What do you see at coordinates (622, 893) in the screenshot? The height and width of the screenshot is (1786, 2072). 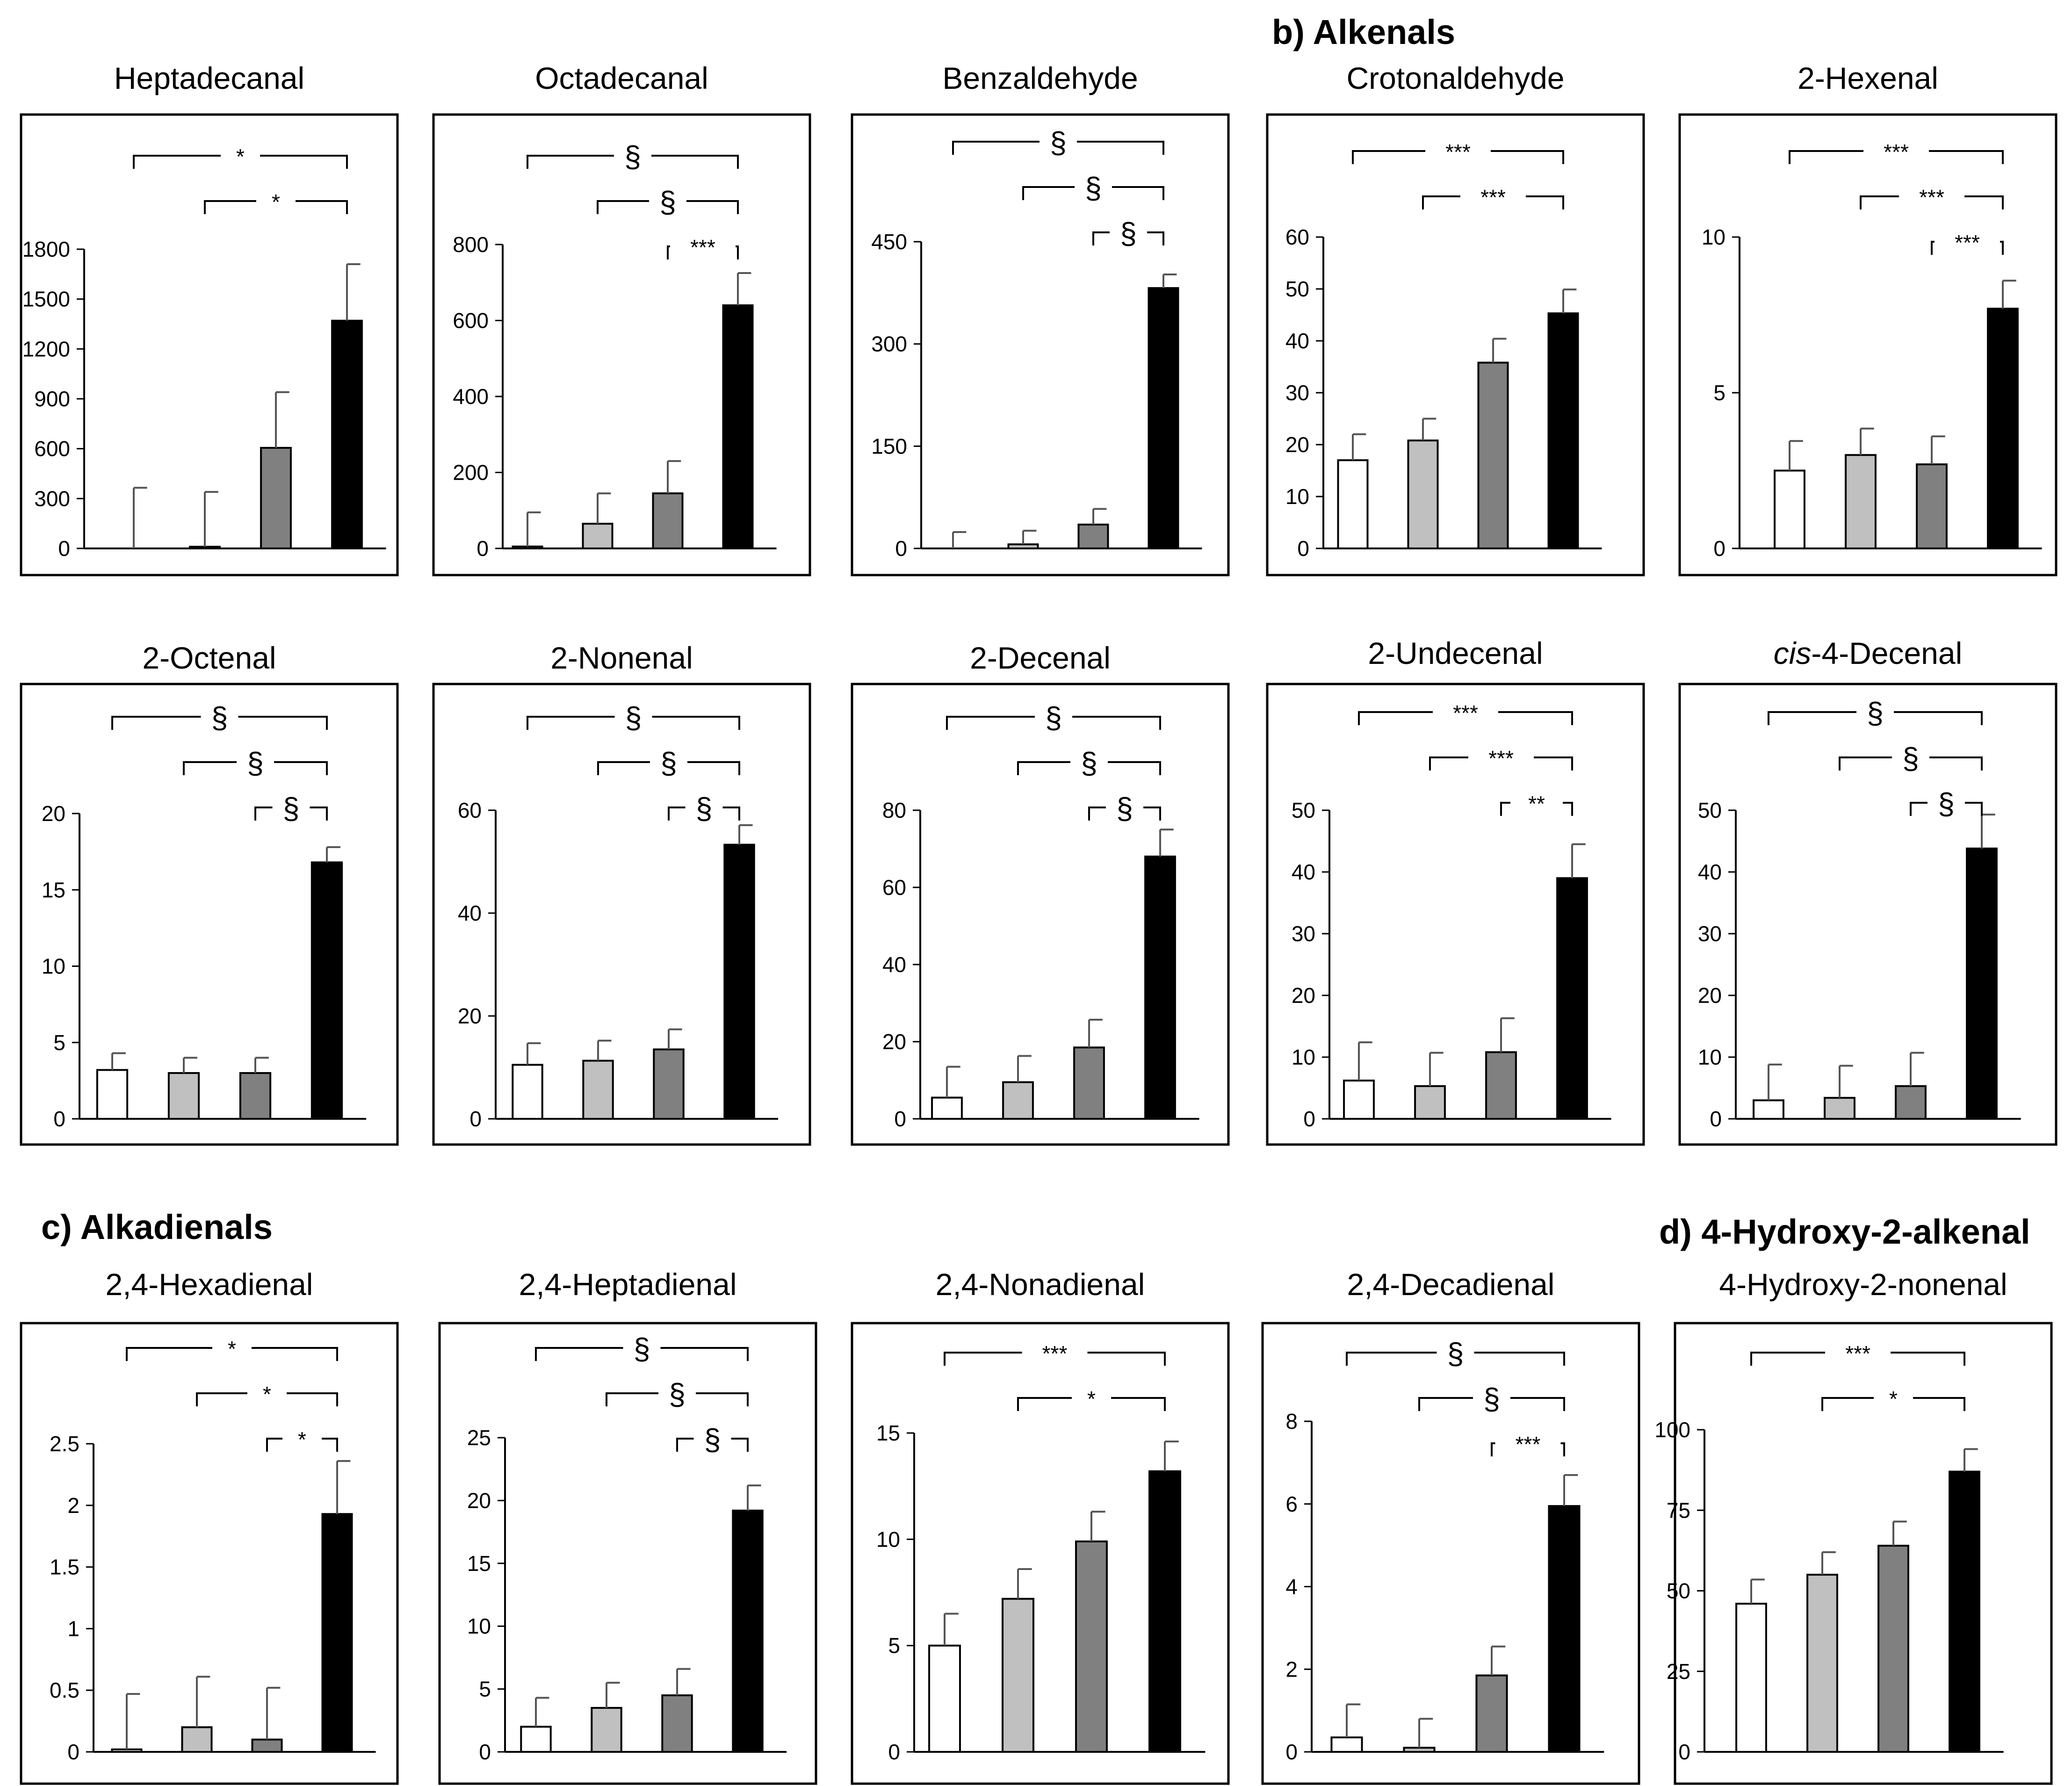 I see `chart-panel: 2-Nonenal 0 20 40 60 § § §` at bounding box center [622, 893].